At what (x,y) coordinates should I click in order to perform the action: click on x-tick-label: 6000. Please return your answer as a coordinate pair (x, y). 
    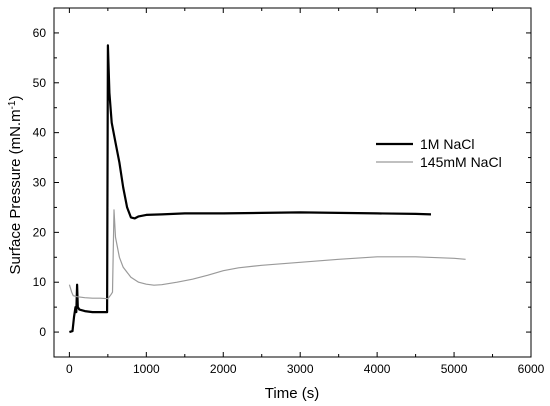
    Looking at the image, I should click on (531, 369).